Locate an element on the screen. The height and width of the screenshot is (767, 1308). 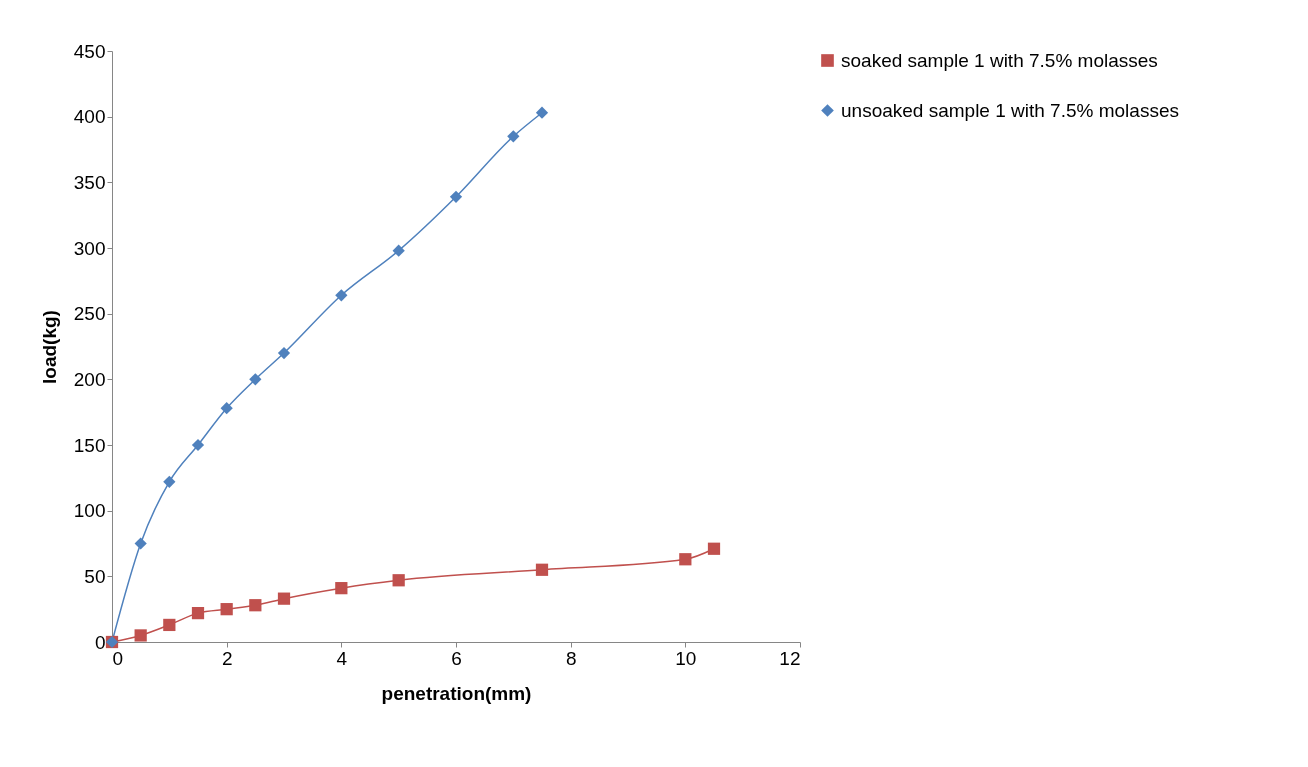
x-tick-label: 0 is located at coordinates (118, 658).